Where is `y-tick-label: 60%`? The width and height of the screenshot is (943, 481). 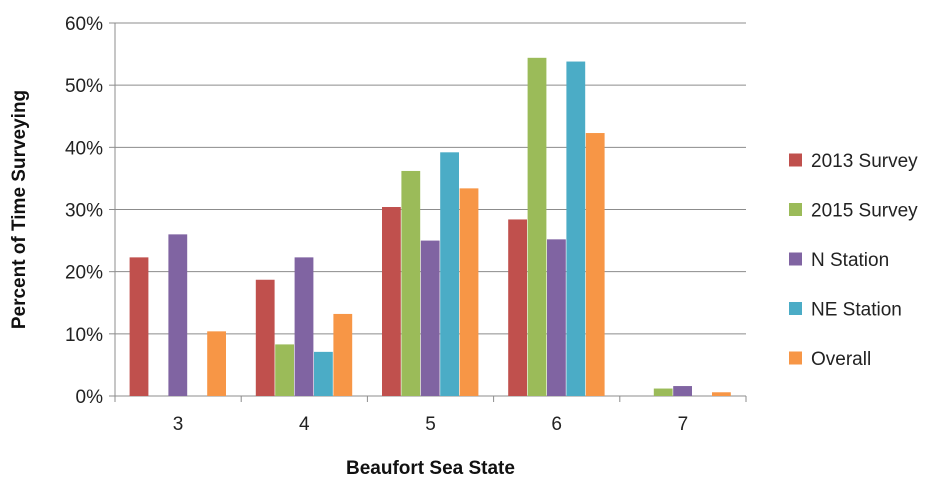 y-tick-label: 60% is located at coordinates (84, 24).